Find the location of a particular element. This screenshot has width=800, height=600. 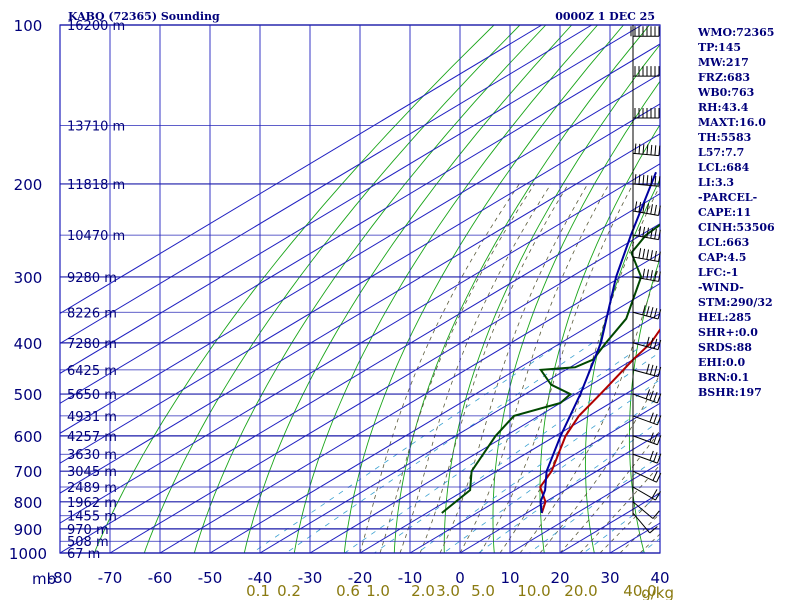

mixing-ratio-tick-label: 10.0 is located at coordinates (533, 591).